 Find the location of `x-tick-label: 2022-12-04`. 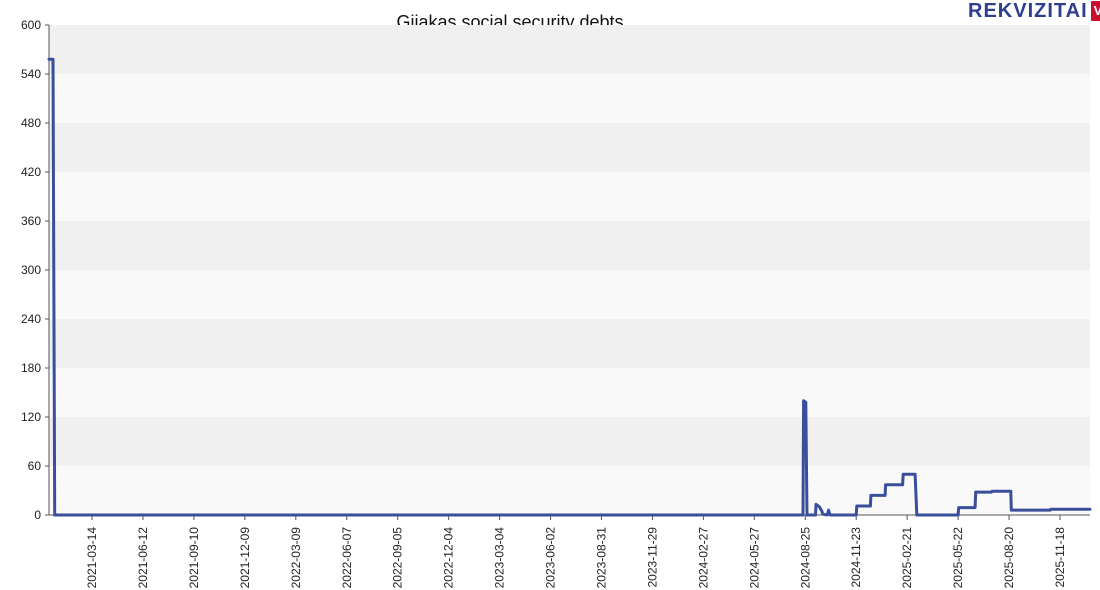

x-tick-label: 2022-12-04 is located at coordinates (449, 558).